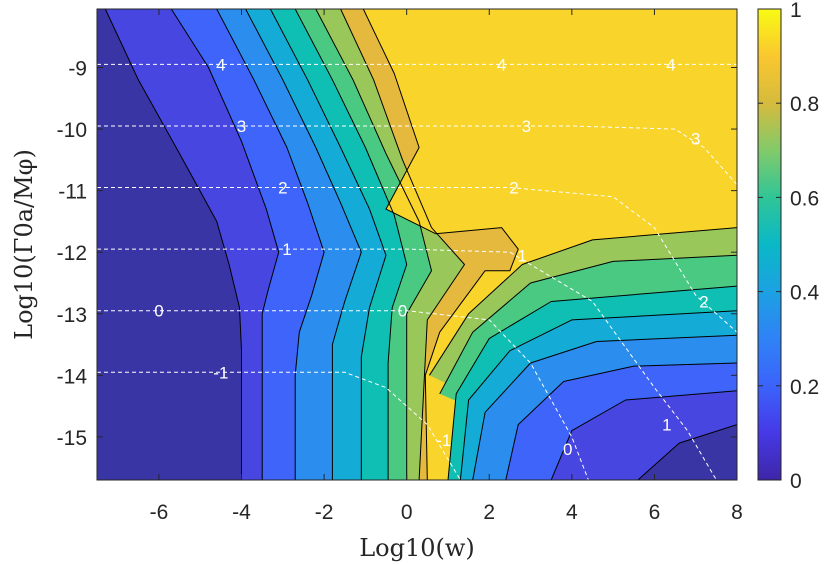 The image size is (830, 565). What do you see at coordinates (72, 192) in the screenshot?
I see `y-tick-label: -11` at bounding box center [72, 192].